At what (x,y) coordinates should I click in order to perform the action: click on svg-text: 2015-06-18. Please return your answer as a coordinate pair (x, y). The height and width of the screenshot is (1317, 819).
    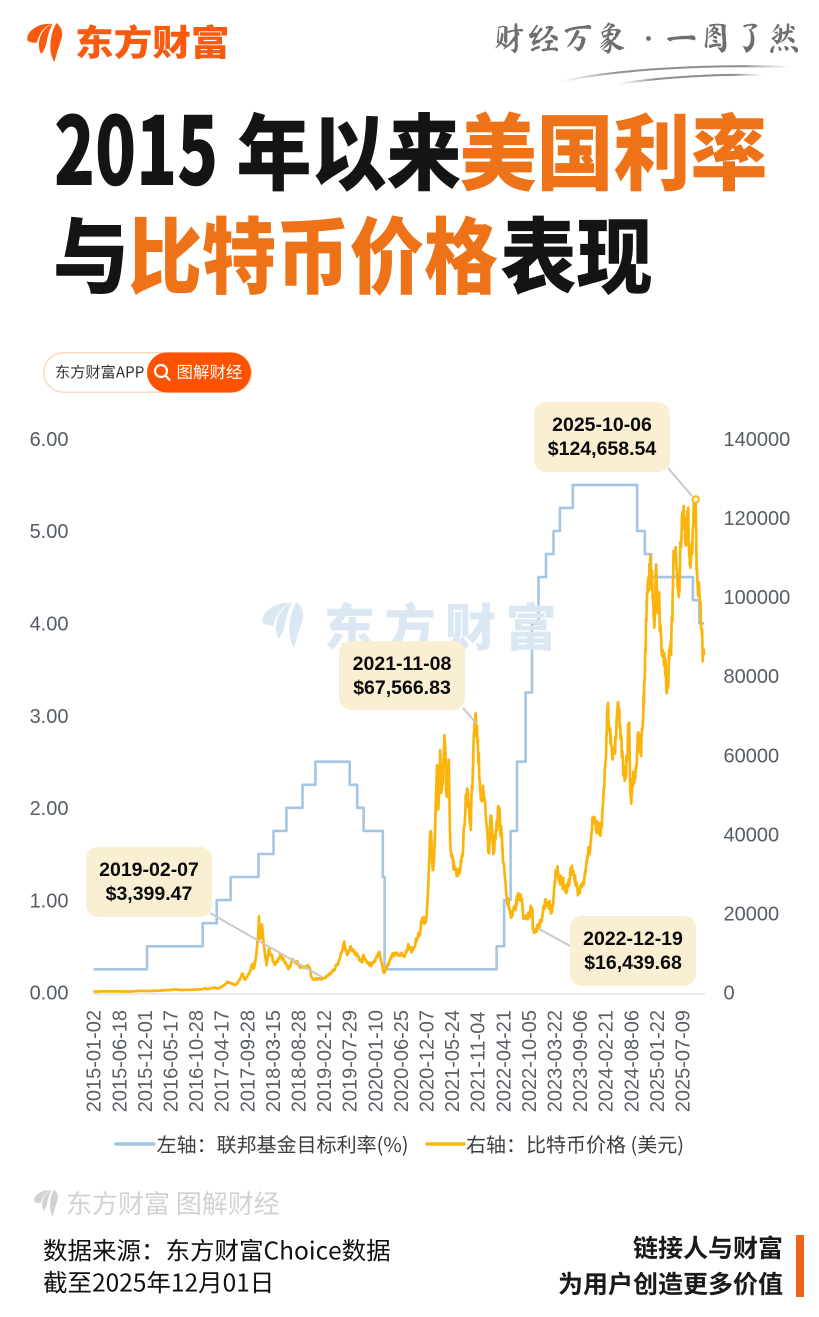
    Looking at the image, I should click on (120, 1061).